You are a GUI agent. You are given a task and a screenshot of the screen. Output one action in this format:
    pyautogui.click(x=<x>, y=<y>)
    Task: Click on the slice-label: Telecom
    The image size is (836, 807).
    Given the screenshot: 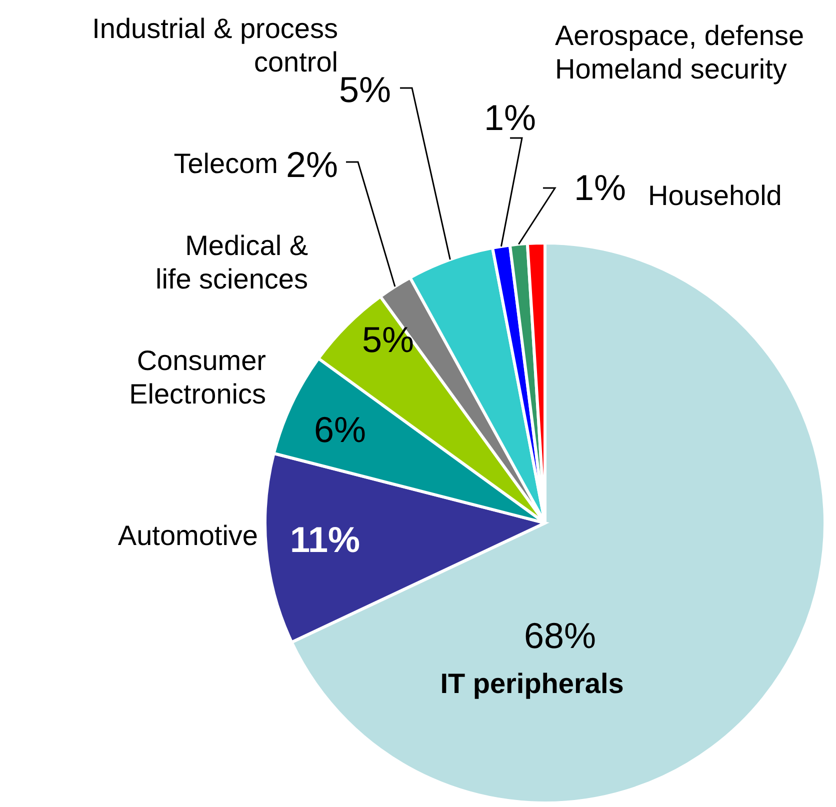 What is the action you would take?
    pyautogui.click(x=226, y=163)
    